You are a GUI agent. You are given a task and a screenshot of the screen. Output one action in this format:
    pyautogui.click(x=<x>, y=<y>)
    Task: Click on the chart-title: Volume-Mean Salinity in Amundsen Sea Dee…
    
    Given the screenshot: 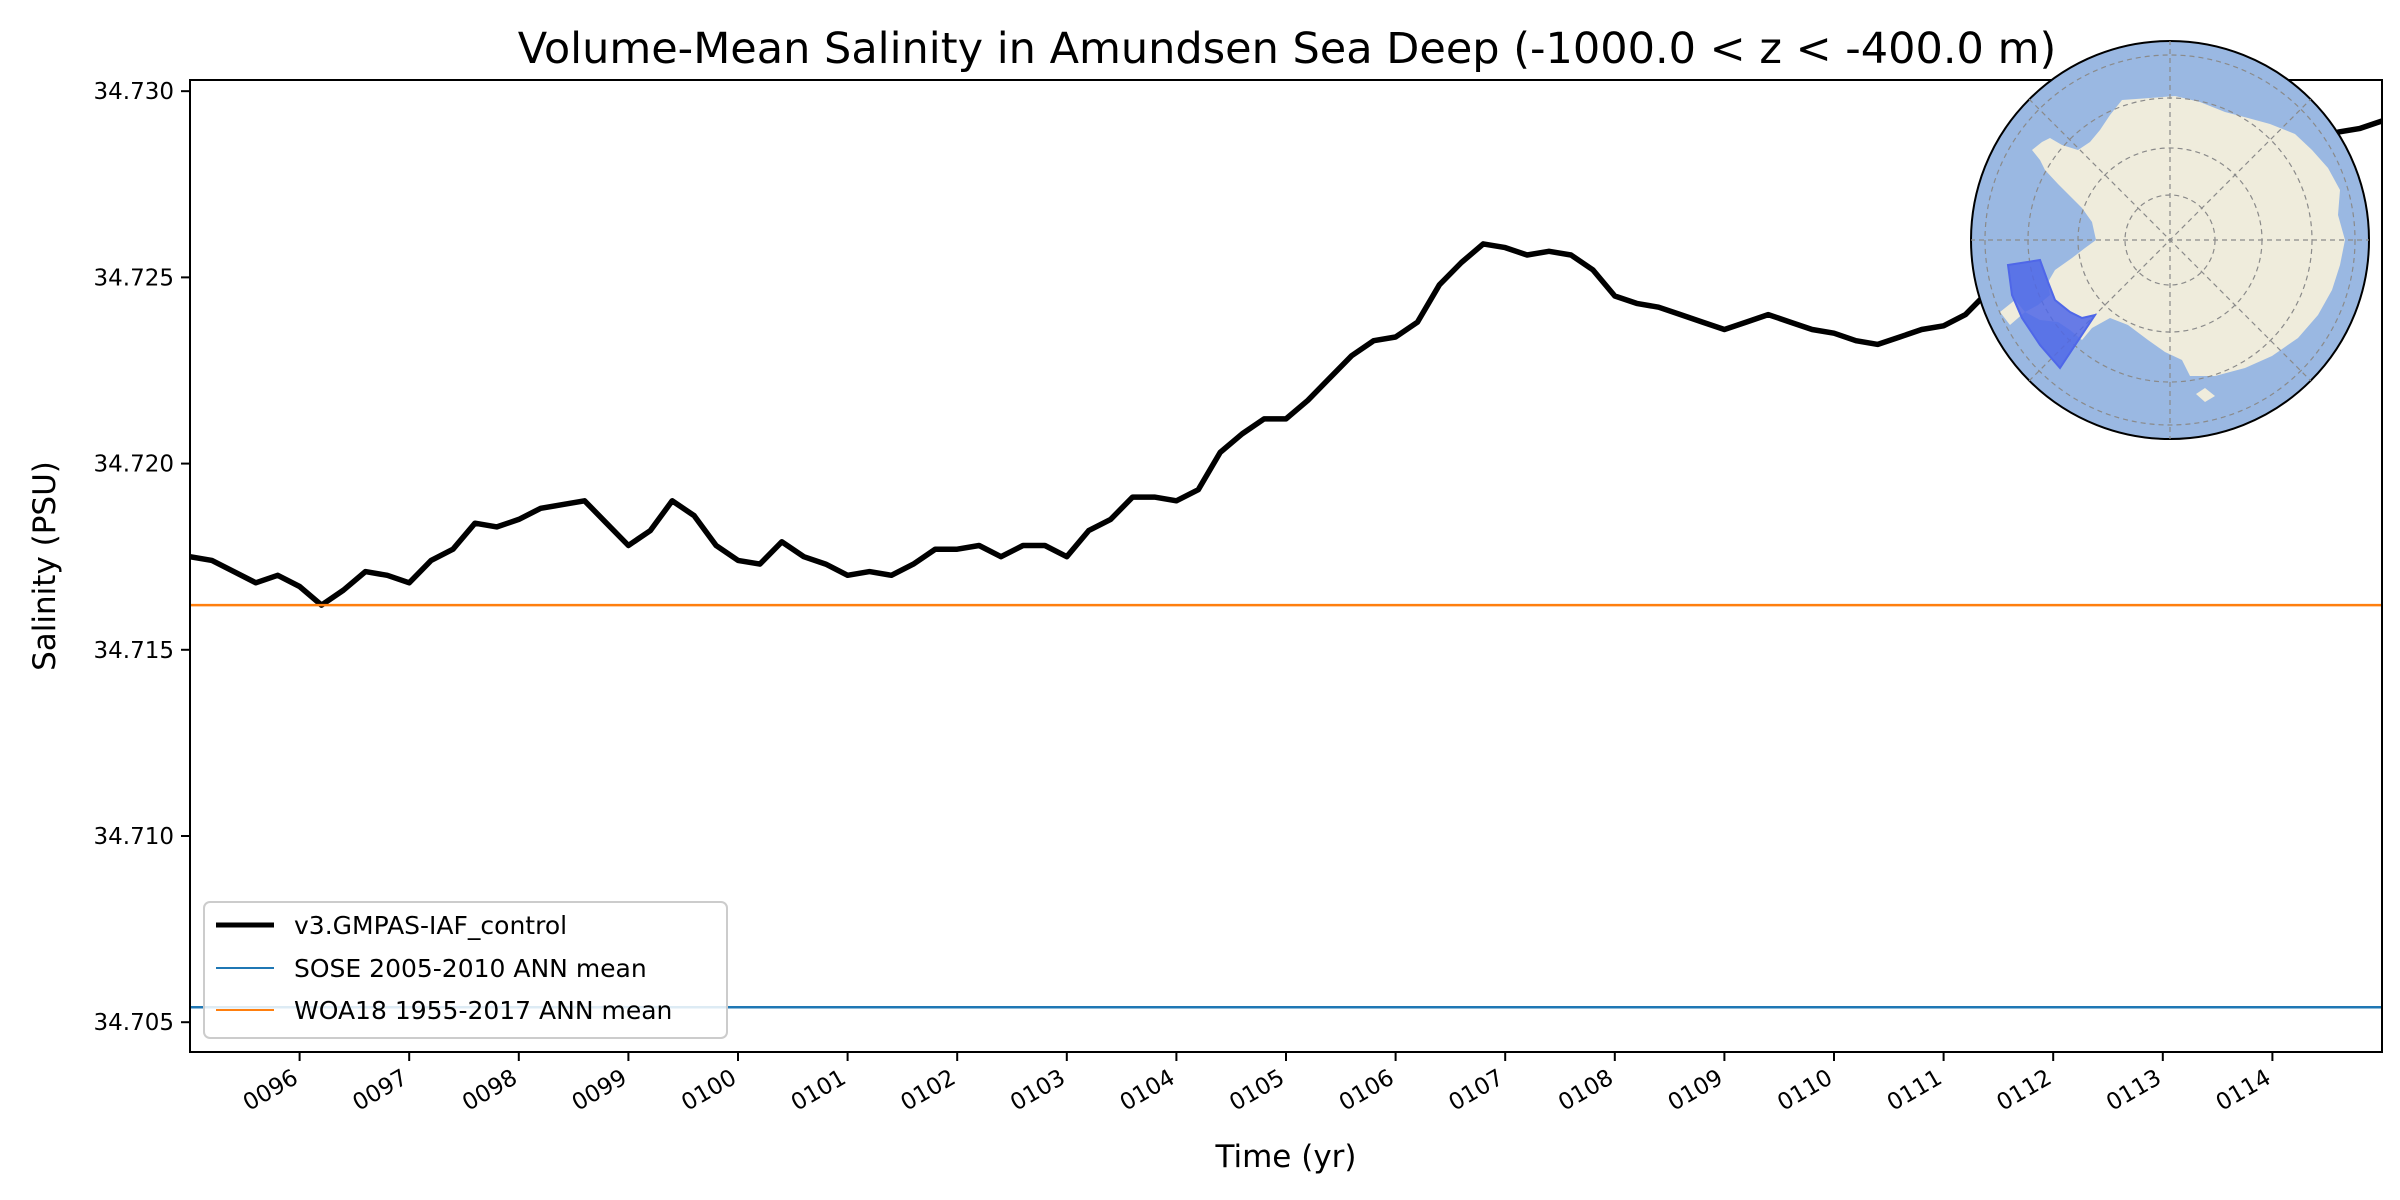 What is the action you would take?
    pyautogui.click(x=1287, y=49)
    